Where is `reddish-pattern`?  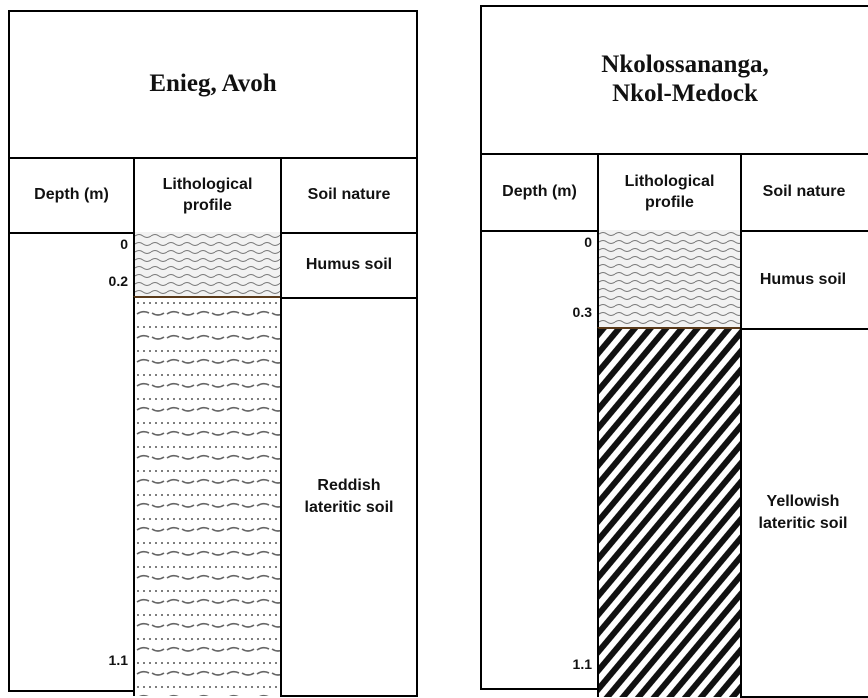 reddish-pattern is located at coordinates (207, 497).